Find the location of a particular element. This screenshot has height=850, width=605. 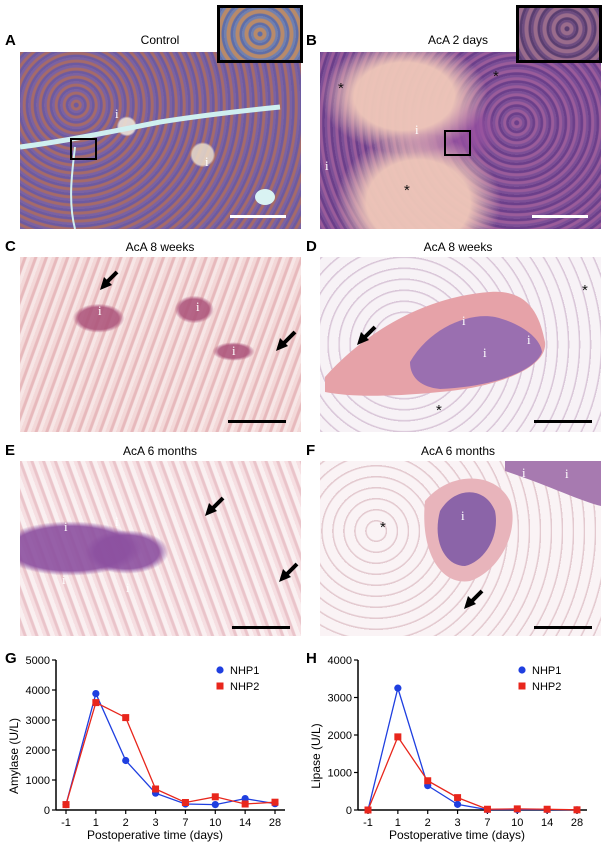

micrograph-aca-2-days: * * * i i is located at coordinates (460, 140).